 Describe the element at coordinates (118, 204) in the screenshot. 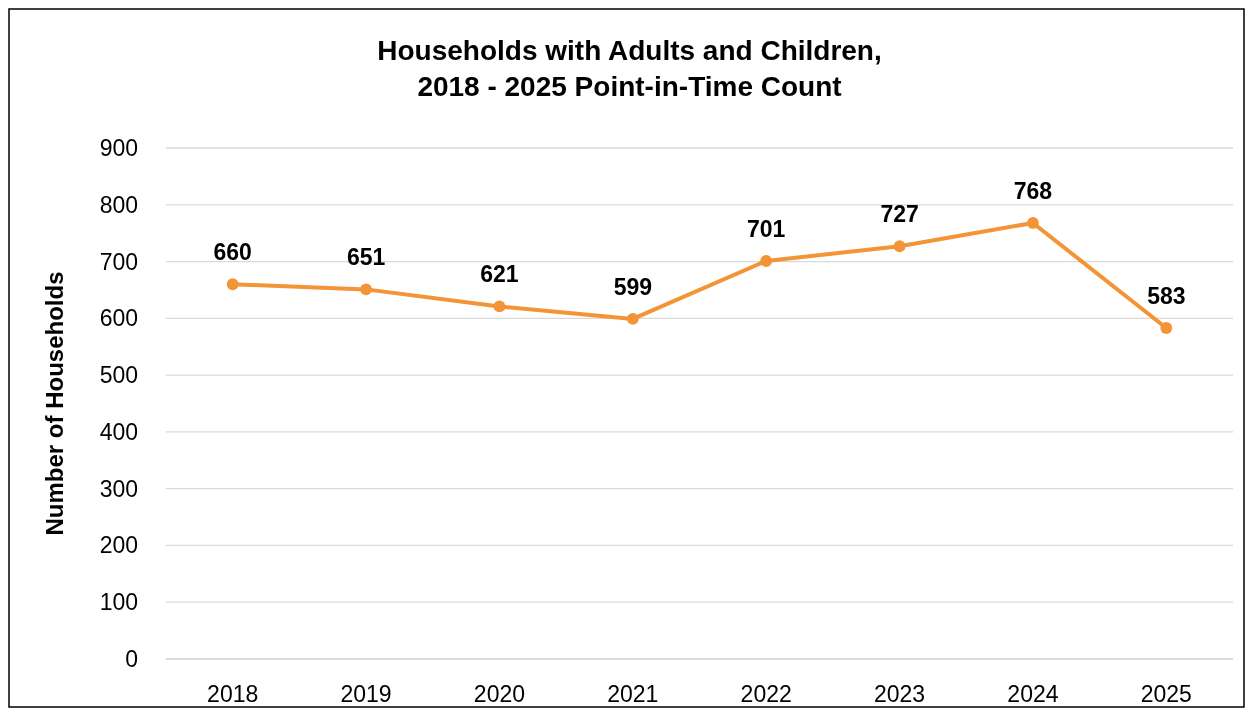

I see `y-tick-label: 800` at that location.